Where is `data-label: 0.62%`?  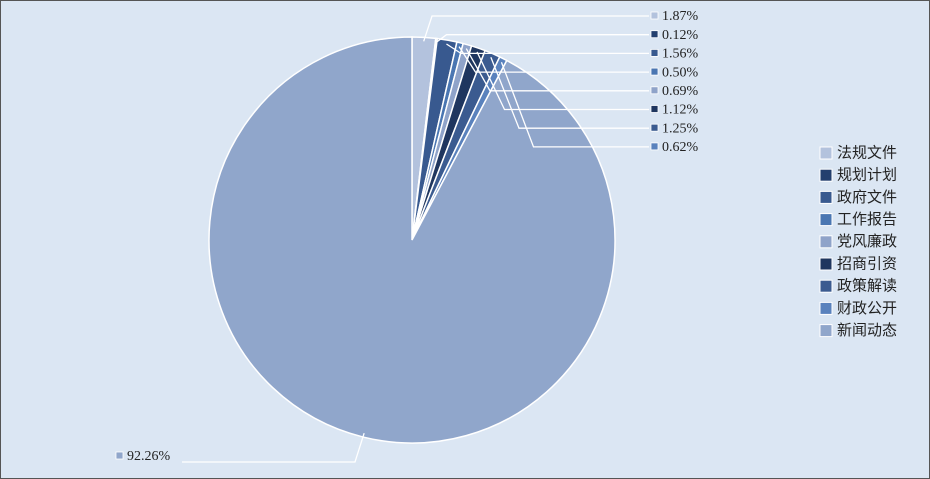 data-label: 0.62% is located at coordinates (680, 147).